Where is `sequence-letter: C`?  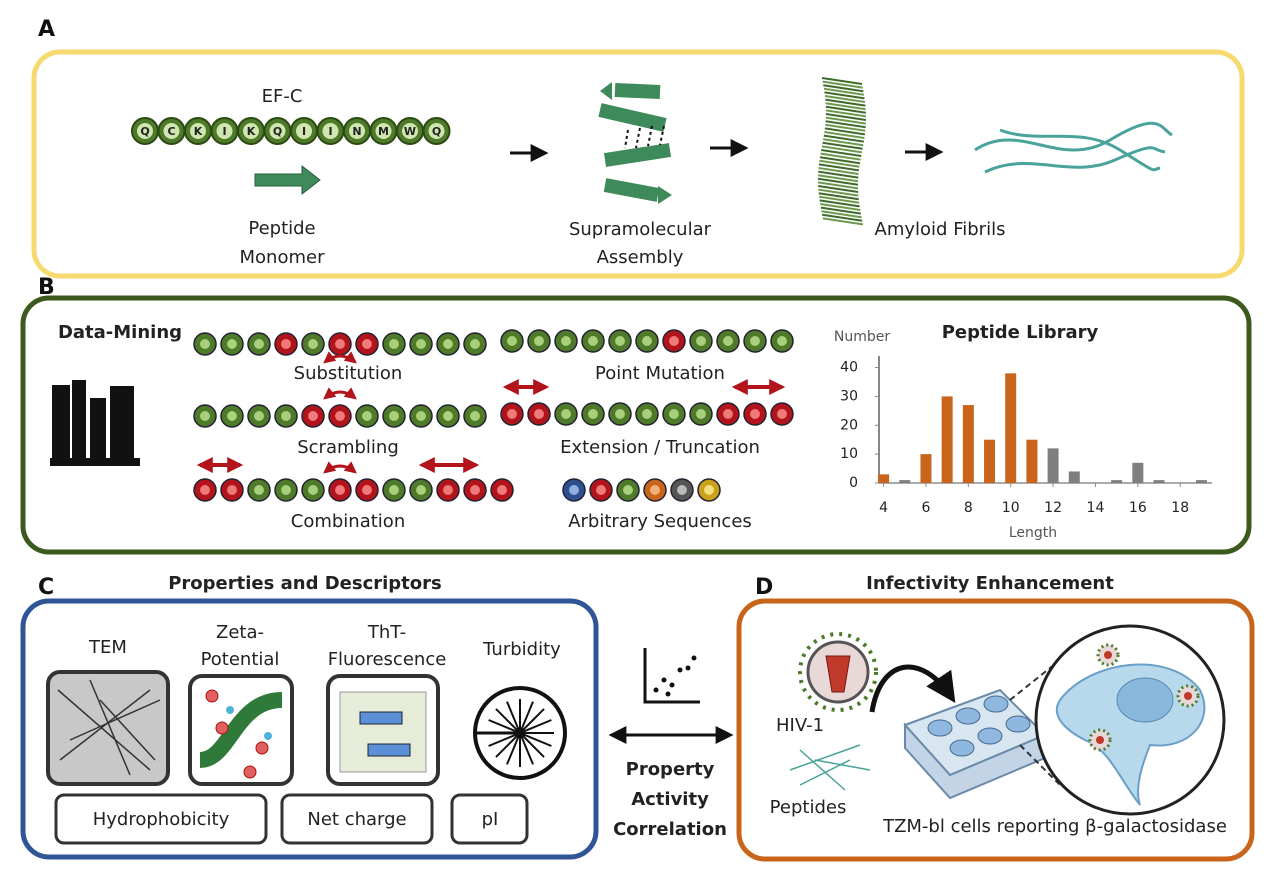 sequence-letter: C is located at coordinates (171, 131).